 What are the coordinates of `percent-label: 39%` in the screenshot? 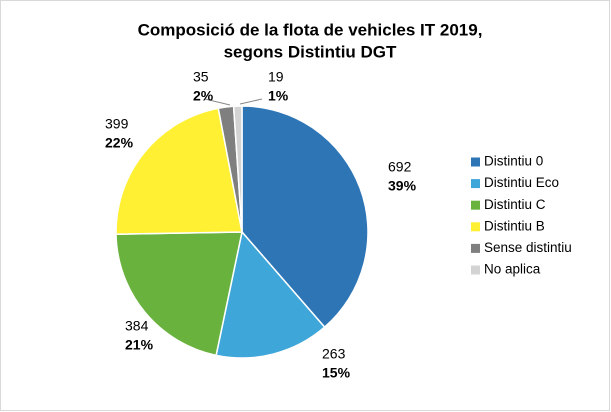 It's located at (402, 186).